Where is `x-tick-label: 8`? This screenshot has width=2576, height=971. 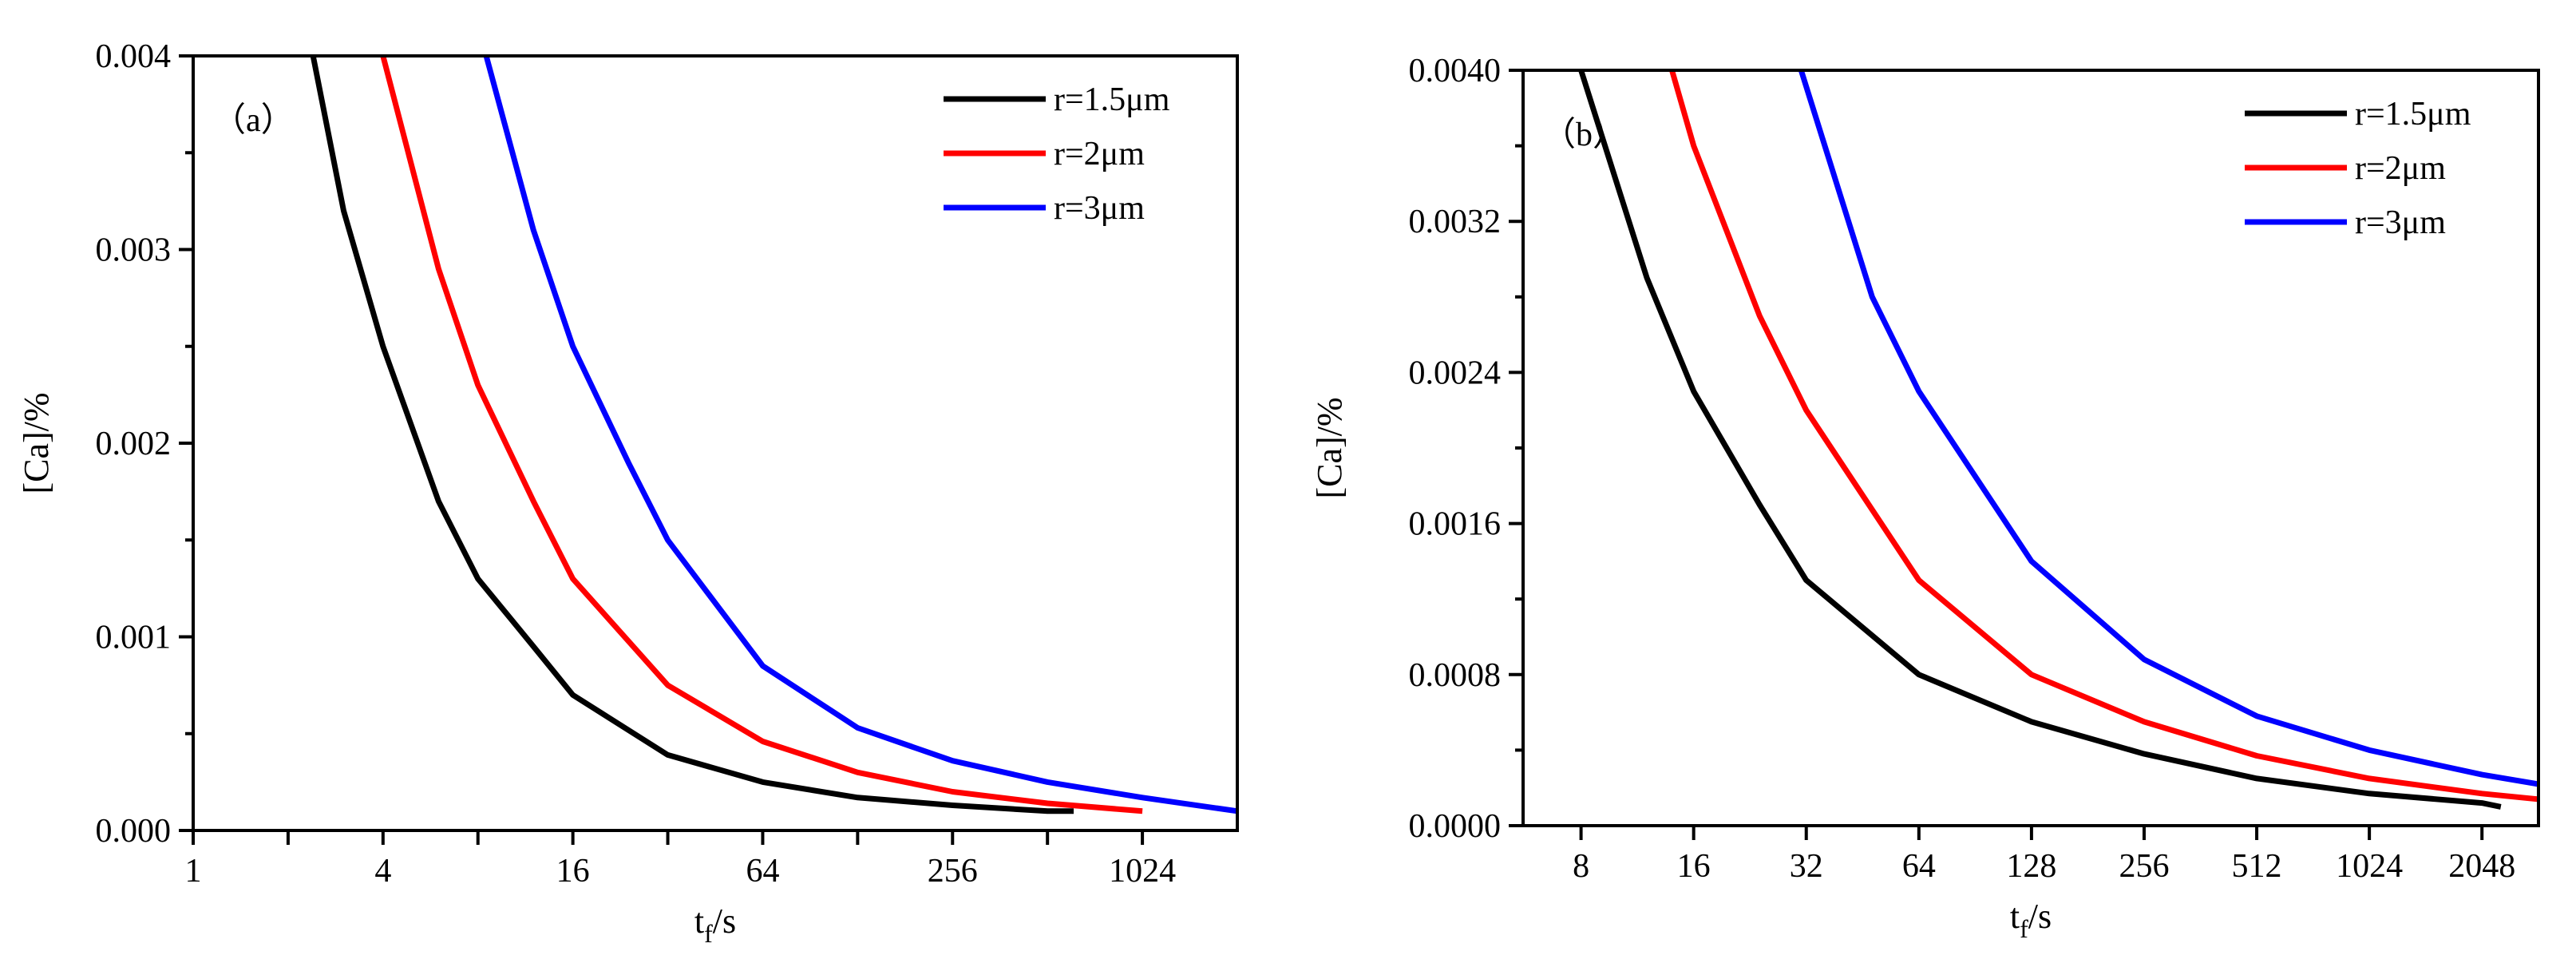
x-tick-label: 8 is located at coordinates (1581, 866).